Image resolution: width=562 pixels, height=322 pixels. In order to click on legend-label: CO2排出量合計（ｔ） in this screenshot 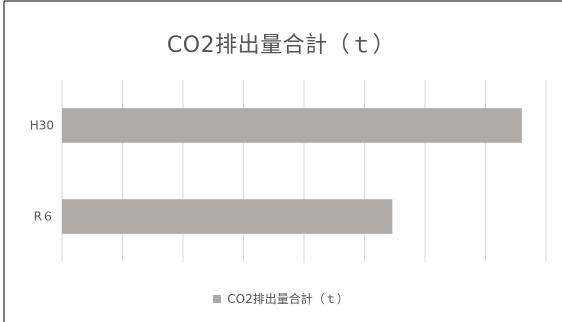, I will do `click(288, 299)`.